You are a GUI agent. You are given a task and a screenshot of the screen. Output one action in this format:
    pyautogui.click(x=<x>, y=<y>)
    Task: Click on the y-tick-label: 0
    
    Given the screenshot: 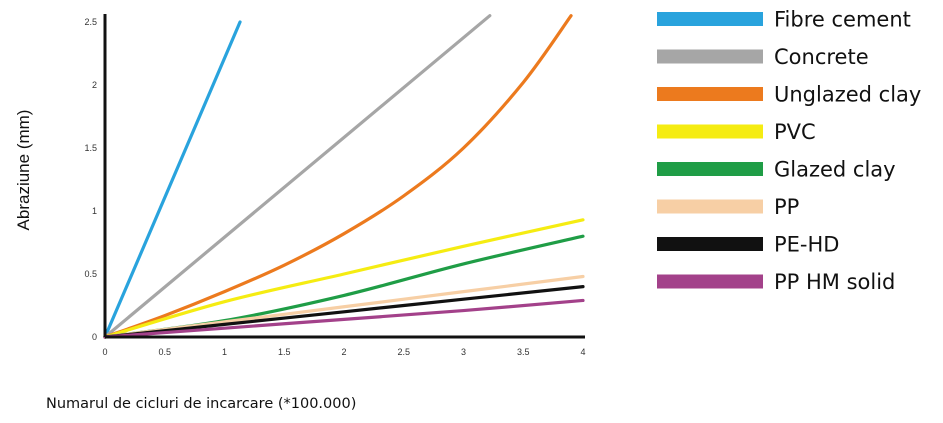 What is the action you would take?
    pyautogui.click(x=94, y=337)
    